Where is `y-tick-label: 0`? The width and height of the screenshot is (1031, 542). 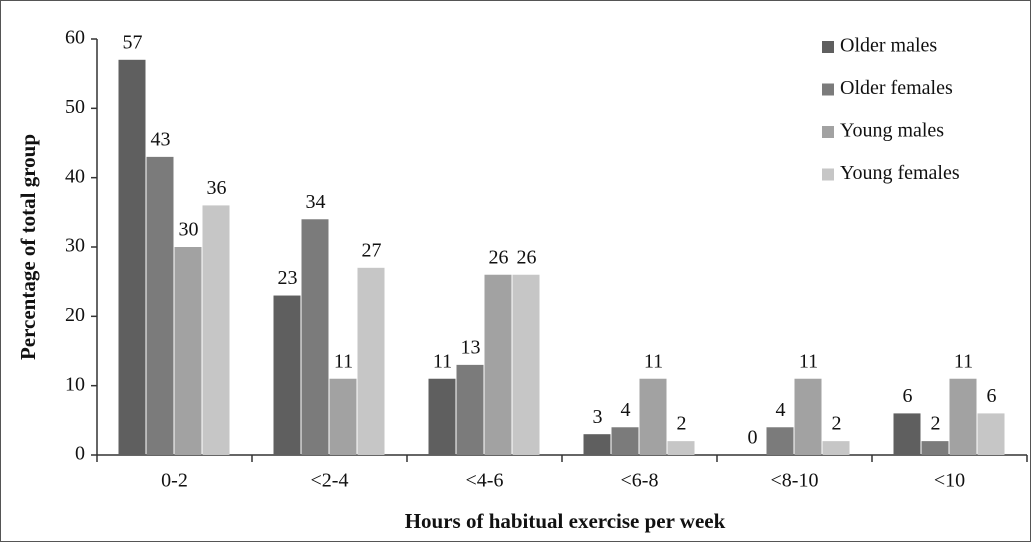 y-tick-label: 0 is located at coordinates (80, 454).